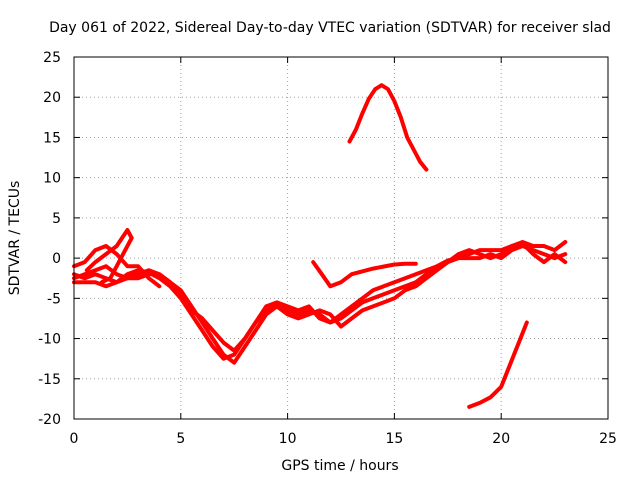 This screenshot has width=640, height=480. What do you see at coordinates (49, 420) in the screenshot?
I see `y-tick-label: -20` at bounding box center [49, 420].